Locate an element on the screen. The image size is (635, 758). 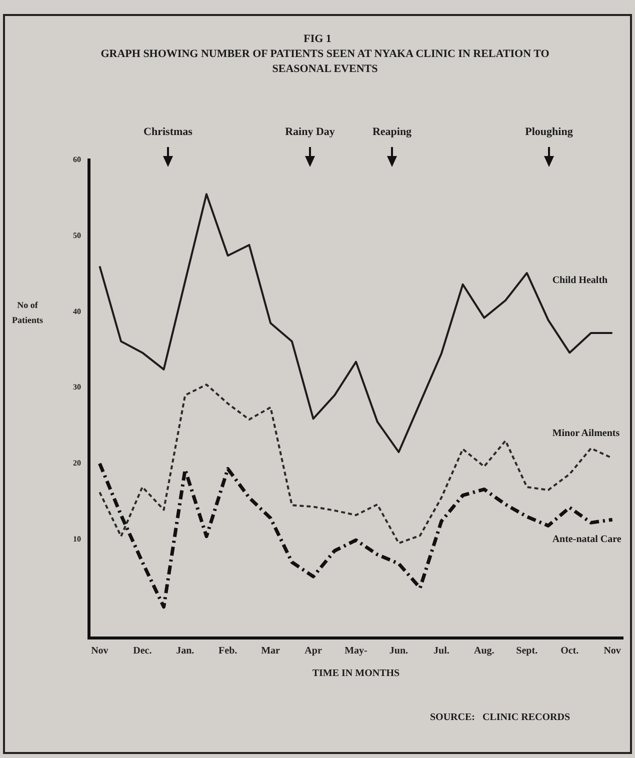
y-tick-label: 60 is located at coordinates (77, 159).